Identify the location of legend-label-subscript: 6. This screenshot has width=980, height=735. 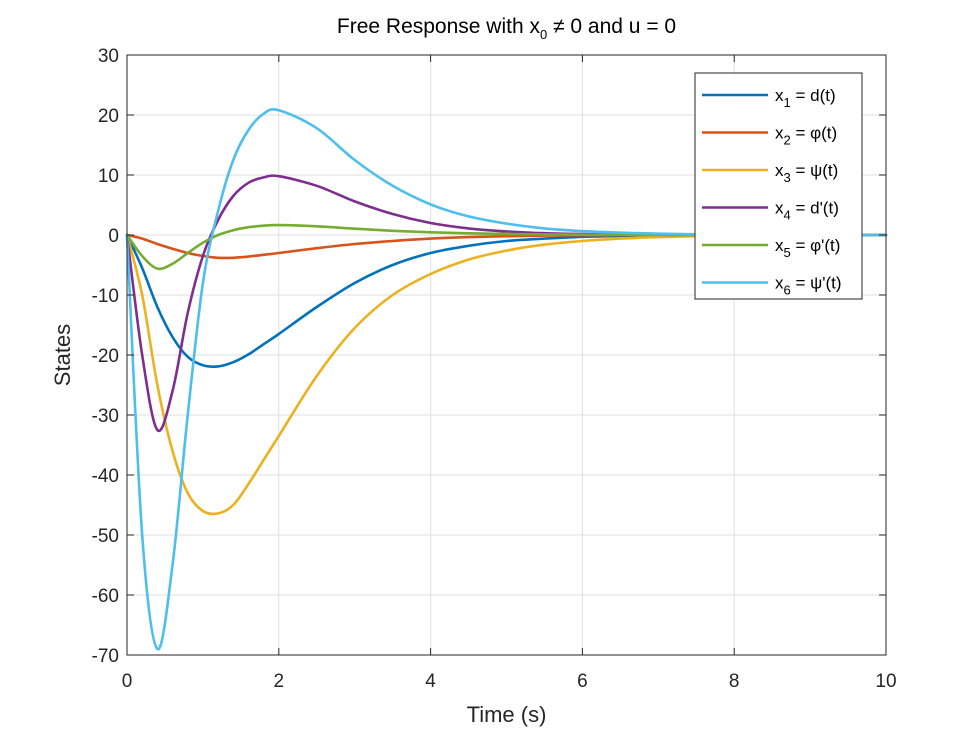
(787, 290).